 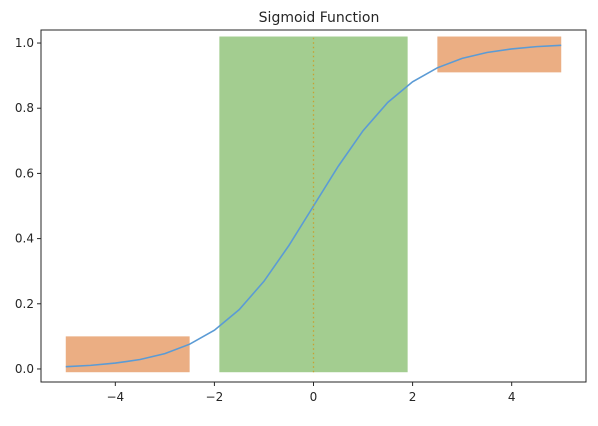 What do you see at coordinates (24, 108) in the screenshot?
I see `y-tick-label: 0.8` at bounding box center [24, 108].